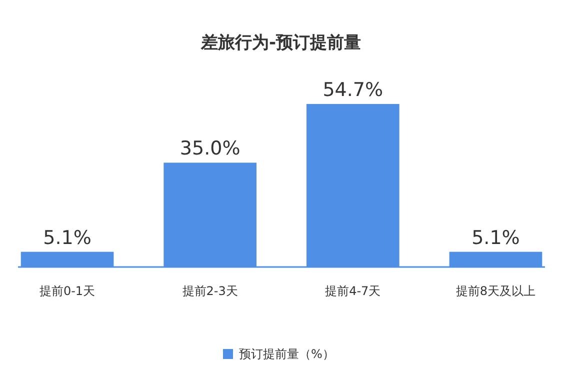  What do you see at coordinates (210, 149) in the screenshot?
I see `data-label: 35.0%` at bounding box center [210, 149].